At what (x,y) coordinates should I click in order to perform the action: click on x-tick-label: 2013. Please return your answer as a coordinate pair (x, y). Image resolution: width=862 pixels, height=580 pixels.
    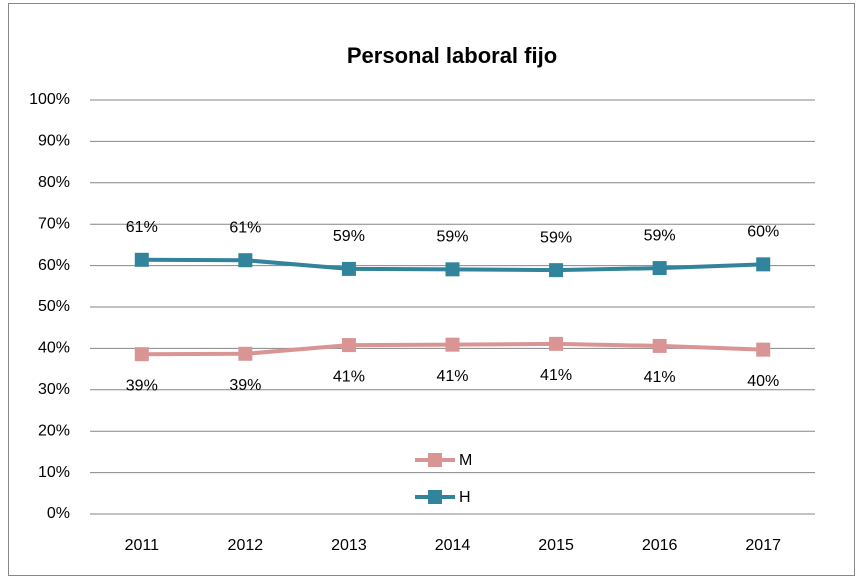
    Looking at the image, I should click on (349, 545).